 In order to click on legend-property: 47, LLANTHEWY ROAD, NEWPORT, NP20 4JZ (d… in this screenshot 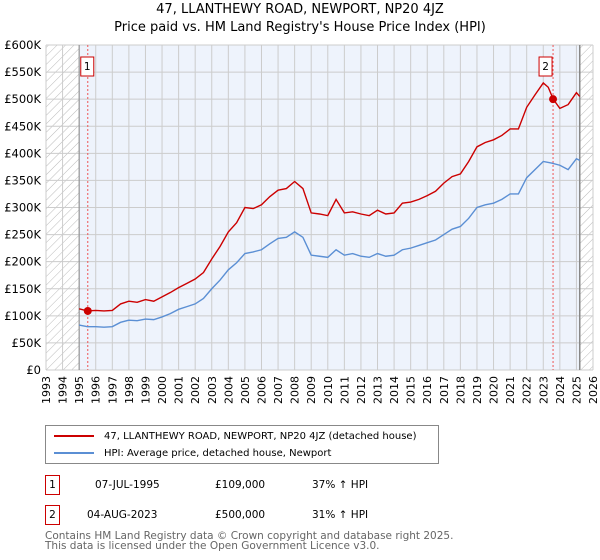, I will do `click(260, 436)`.